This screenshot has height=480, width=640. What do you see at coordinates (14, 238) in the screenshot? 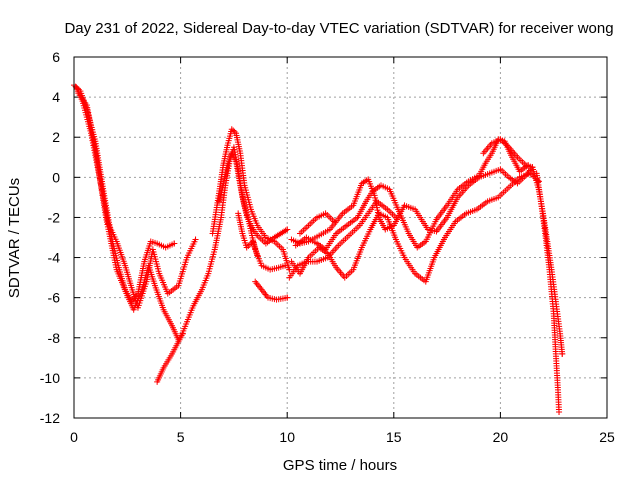
I see `y-axis-label: SDTVAR / TECUs` at bounding box center [14, 238].